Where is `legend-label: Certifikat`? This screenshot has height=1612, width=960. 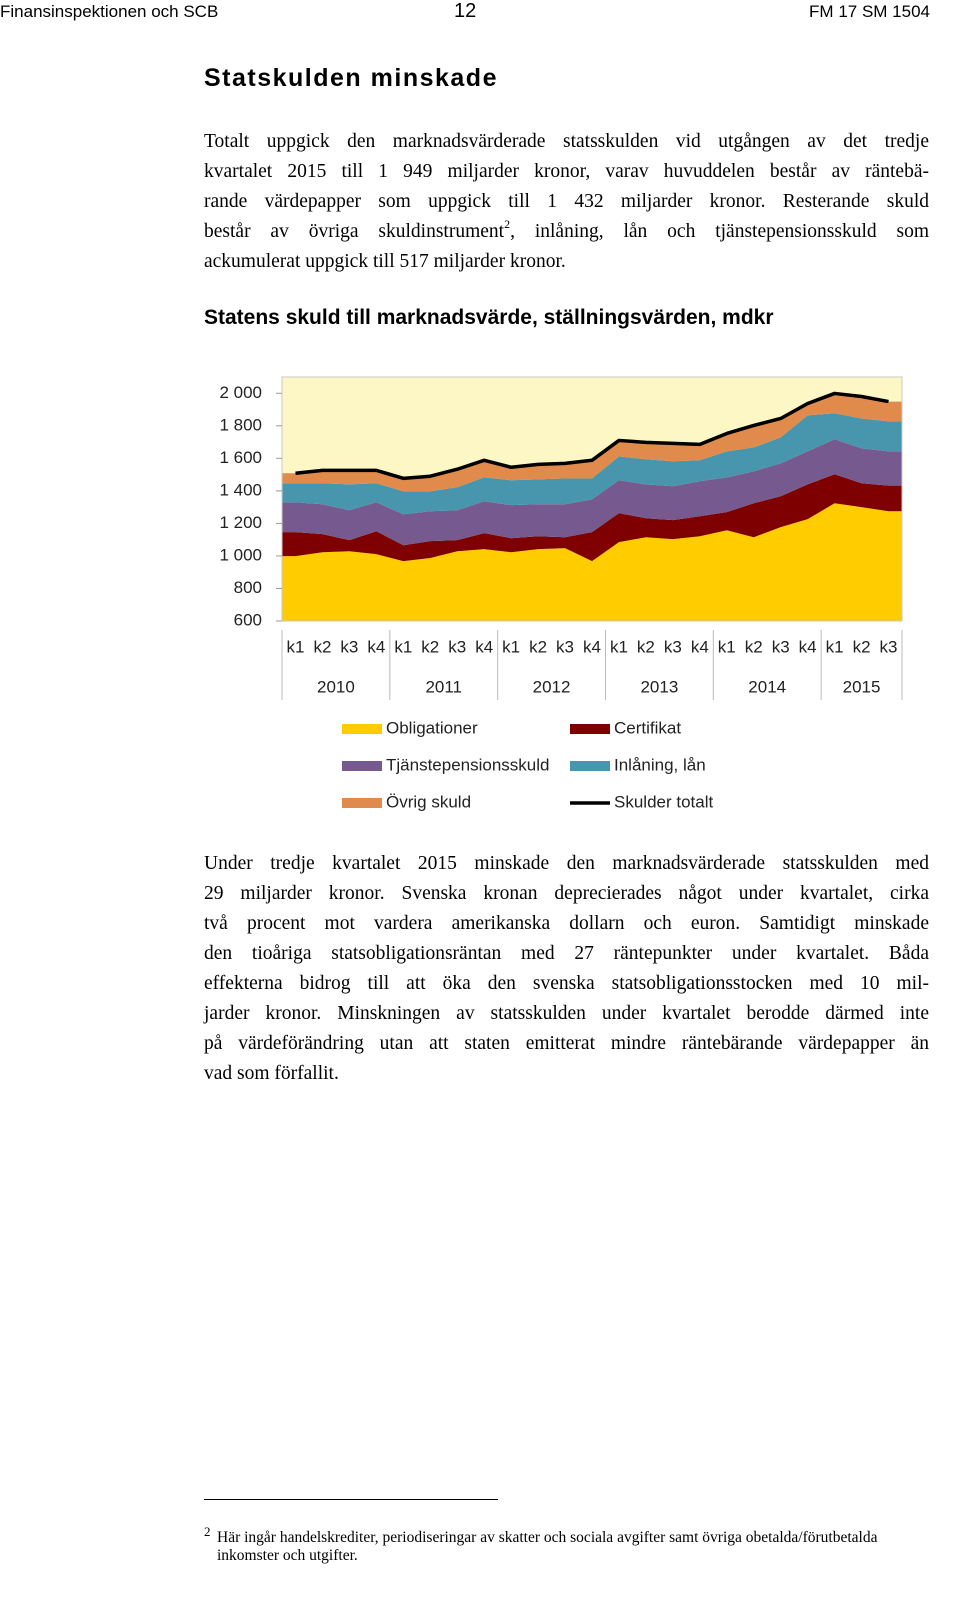
legend-label: Certifikat is located at coordinates (647, 727).